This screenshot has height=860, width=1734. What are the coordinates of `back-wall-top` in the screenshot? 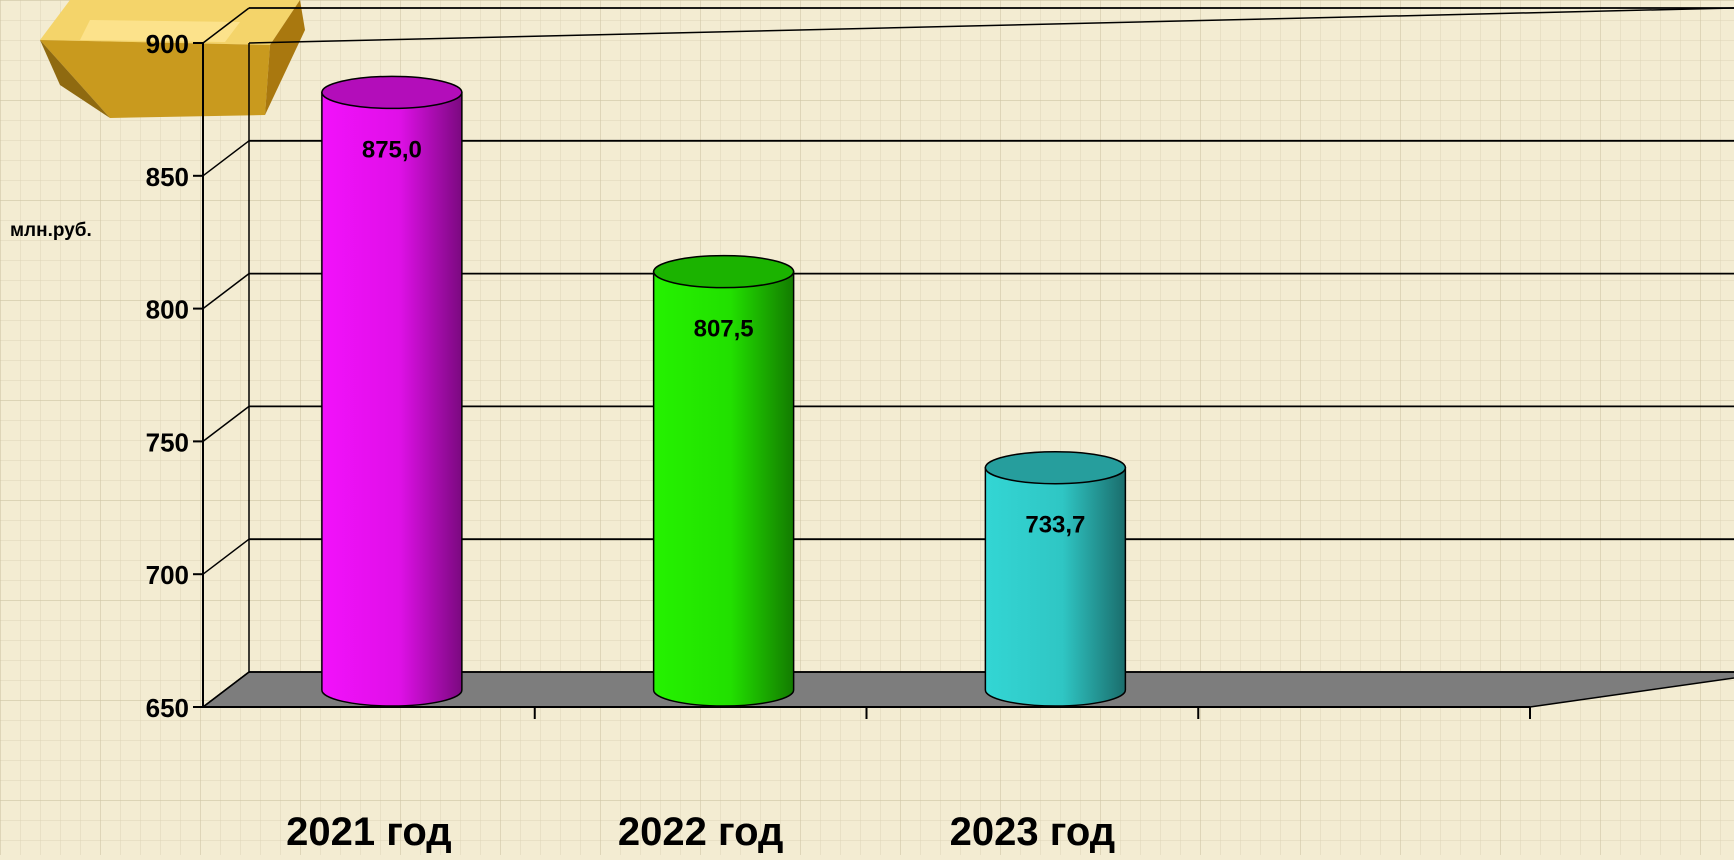 It's located at (991, 25).